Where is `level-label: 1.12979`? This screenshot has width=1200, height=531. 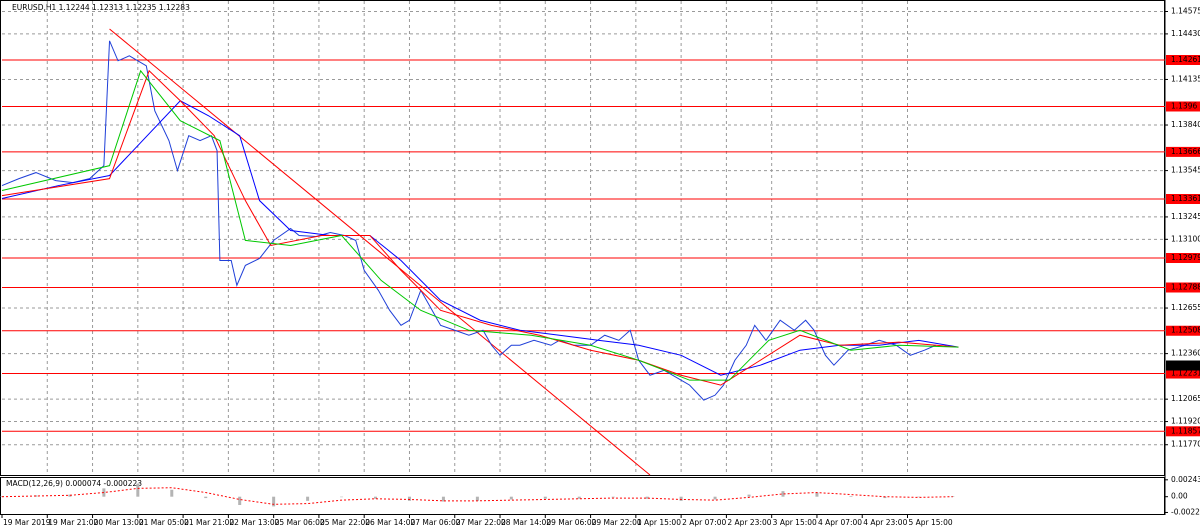 level-label: 1.12979 is located at coordinates (1185, 257).